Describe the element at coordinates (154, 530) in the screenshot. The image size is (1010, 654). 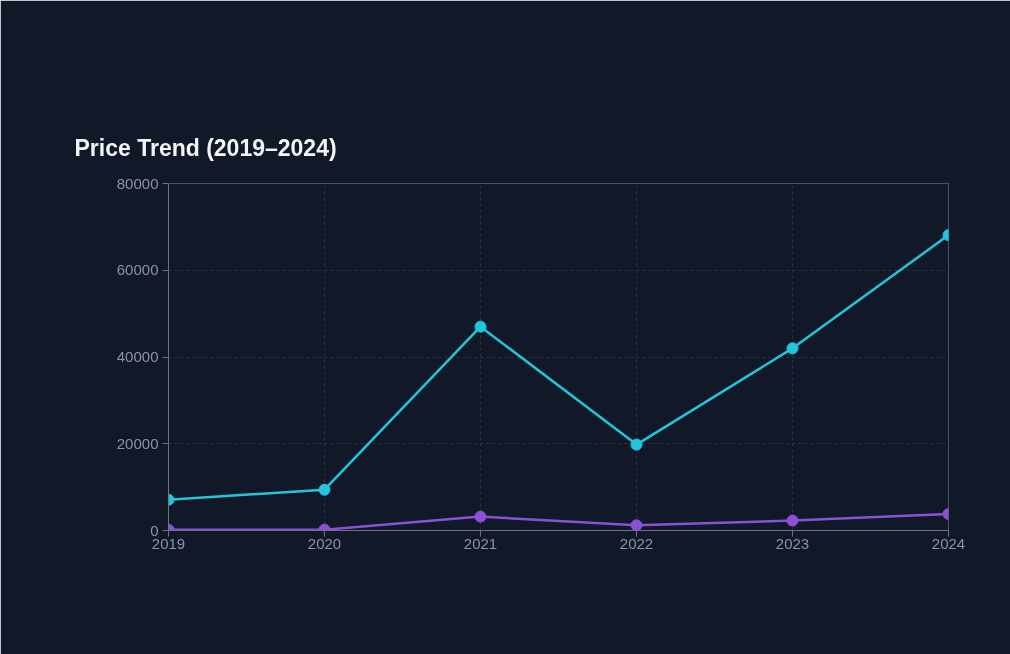
I see `y-tick-label: 0` at that location.